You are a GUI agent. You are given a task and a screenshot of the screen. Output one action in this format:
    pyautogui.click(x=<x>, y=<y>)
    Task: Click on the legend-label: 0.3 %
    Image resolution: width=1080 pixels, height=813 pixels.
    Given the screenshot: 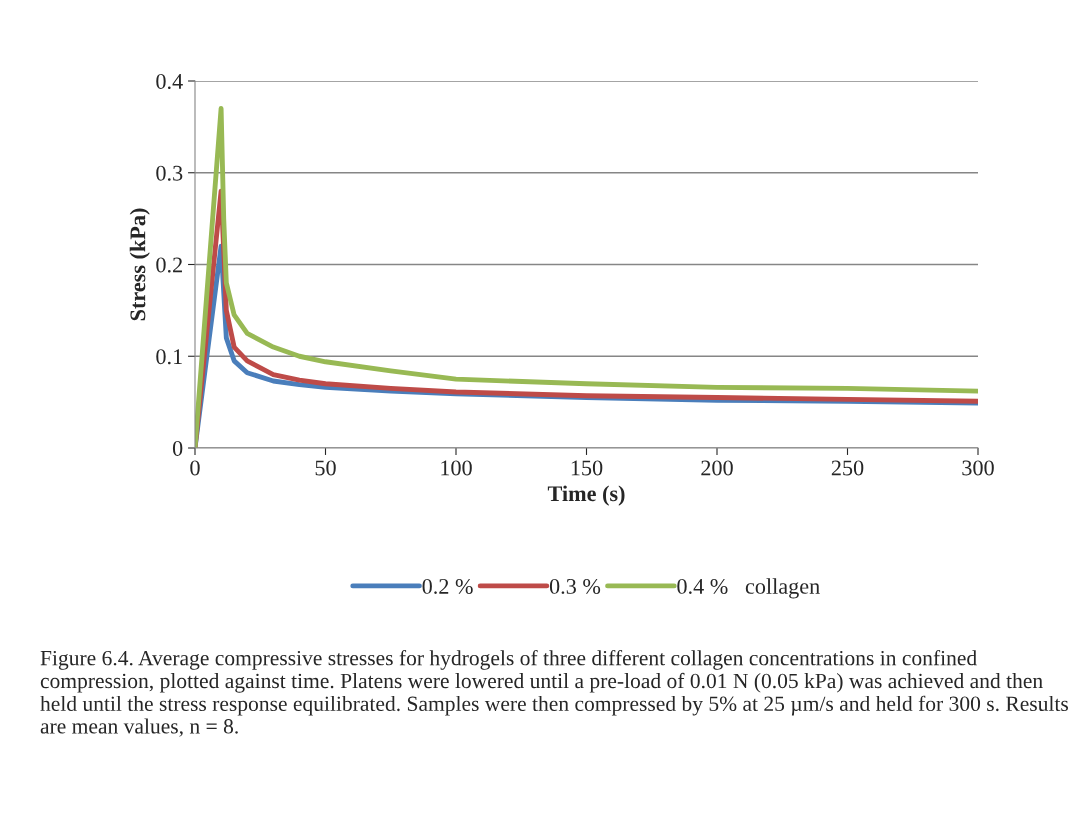 What is the action you would take?
    pyautogui.click(x=575, y=586)
    